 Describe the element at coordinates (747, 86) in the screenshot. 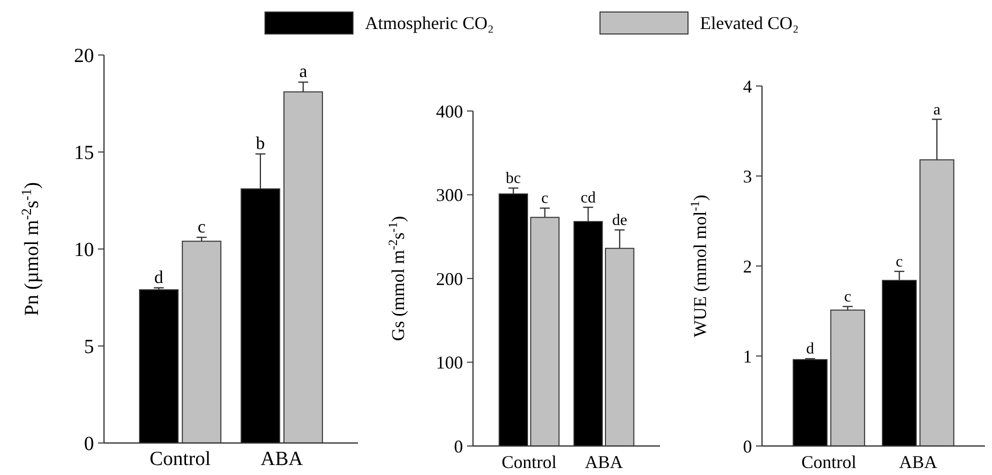

I see `y-tick-label: 4` at that location.